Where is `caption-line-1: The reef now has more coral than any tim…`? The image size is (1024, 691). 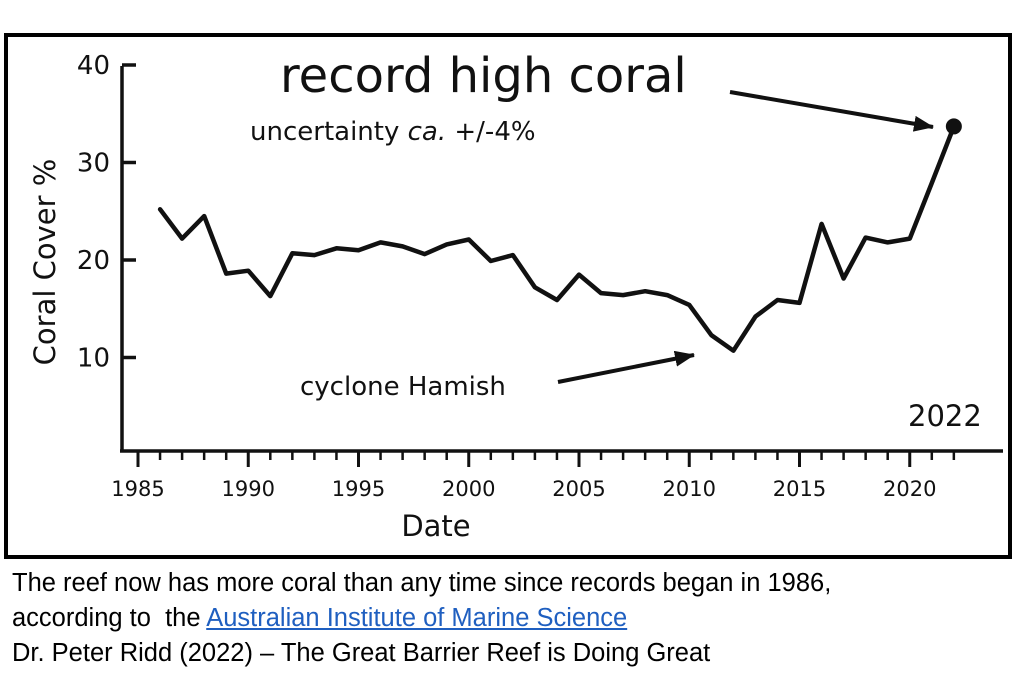 caption-line-1: The reef now has more coral than any tim… is located at coordinates (422, 583).